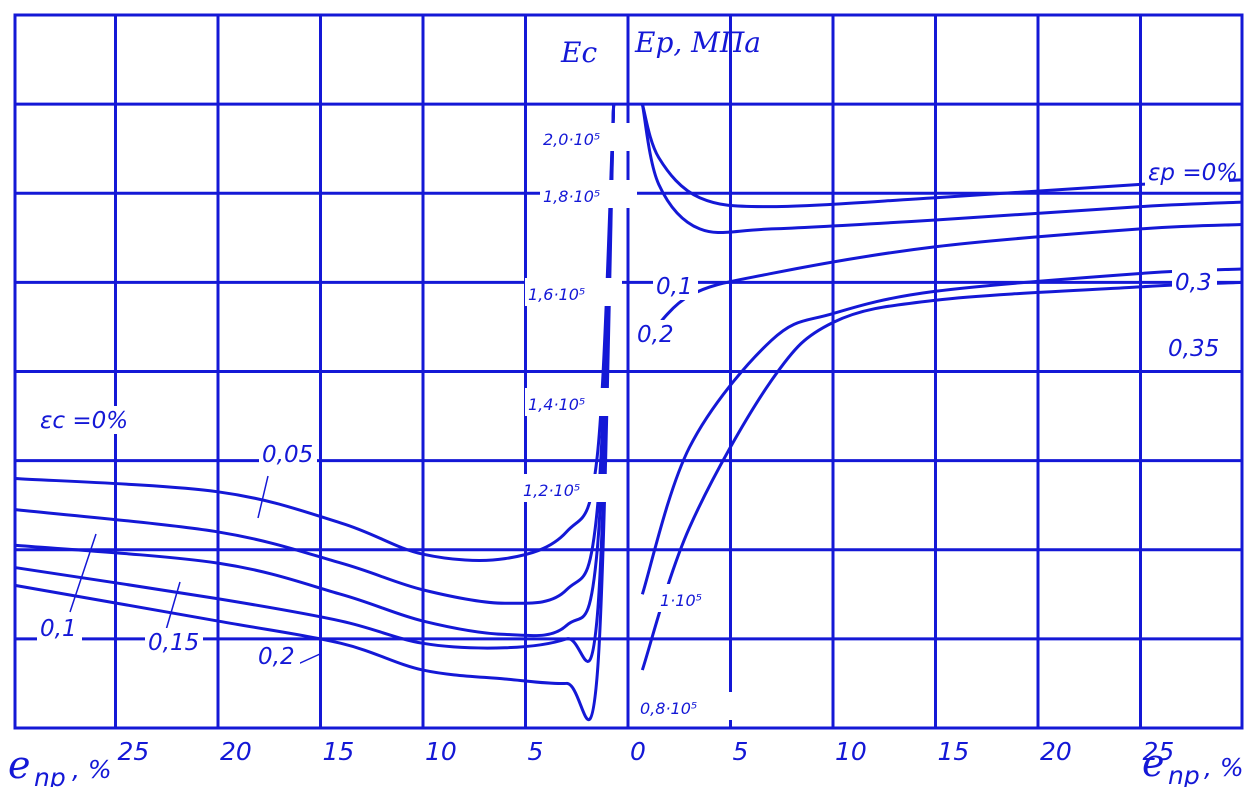  Describe the element at coordinates (556, 404) in the screenshot. I see `y-tick-3: 1,4·10⁵` at that location.